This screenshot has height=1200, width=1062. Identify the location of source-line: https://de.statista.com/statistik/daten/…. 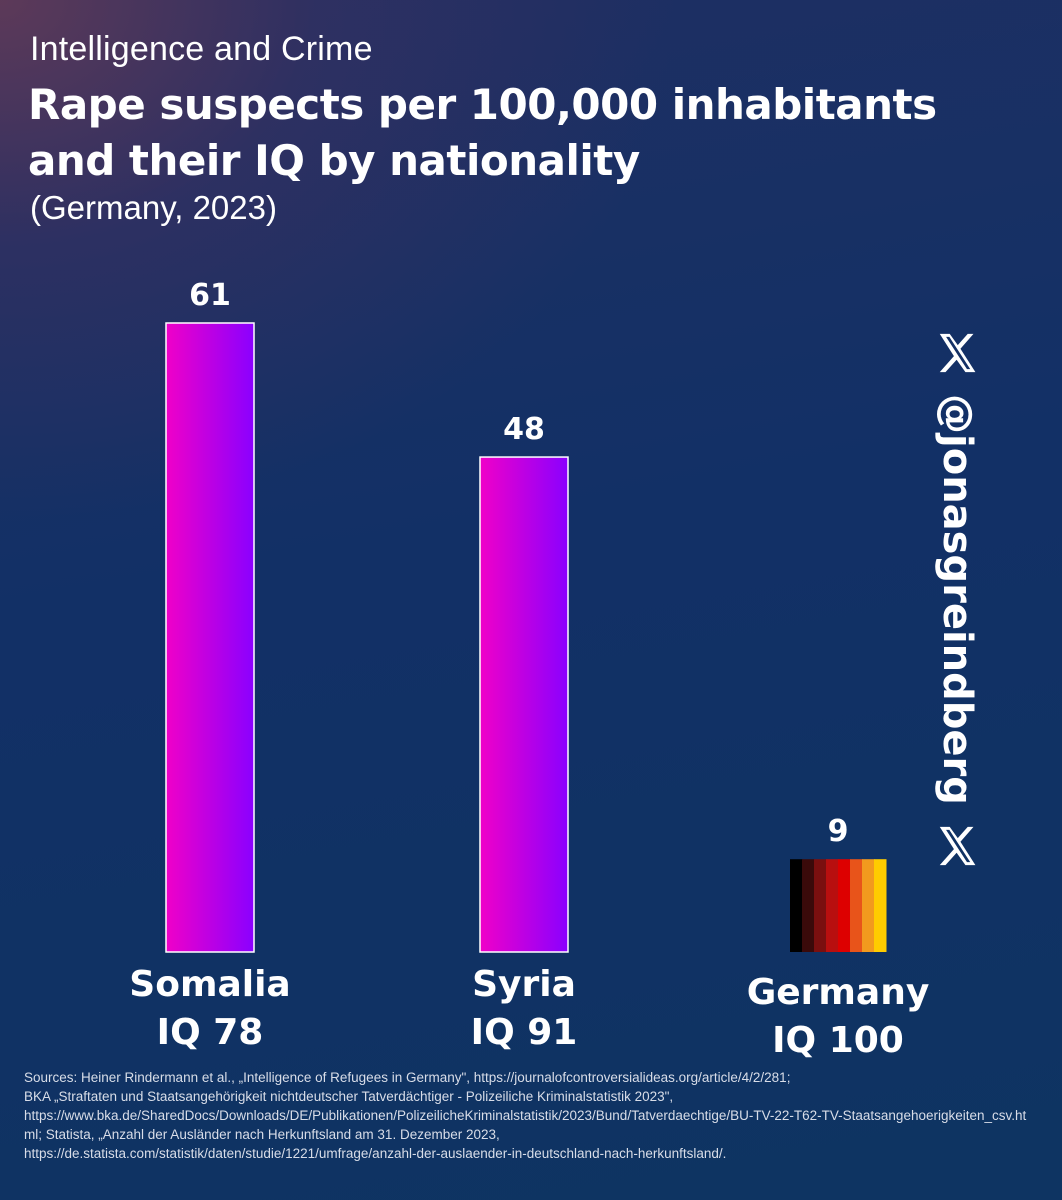
(375, 1153).